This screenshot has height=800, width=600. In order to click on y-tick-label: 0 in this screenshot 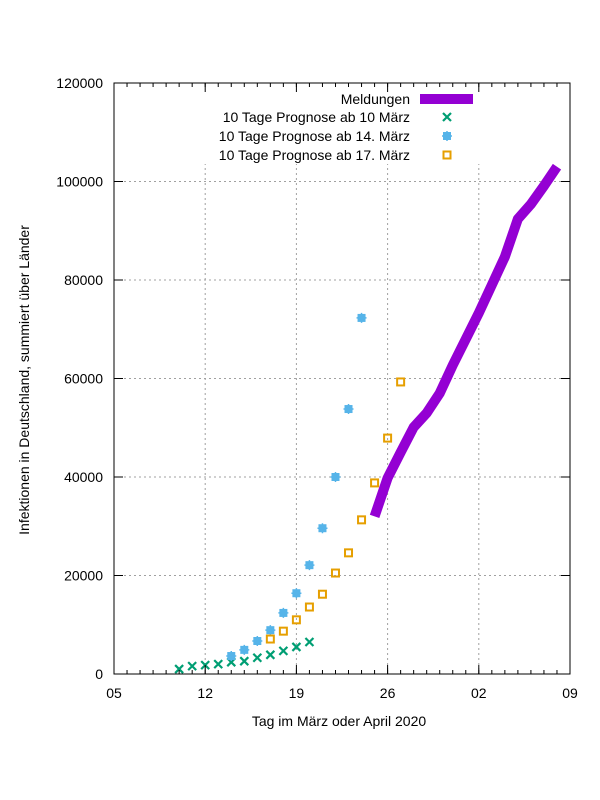, I will do `click(99, 674)`.